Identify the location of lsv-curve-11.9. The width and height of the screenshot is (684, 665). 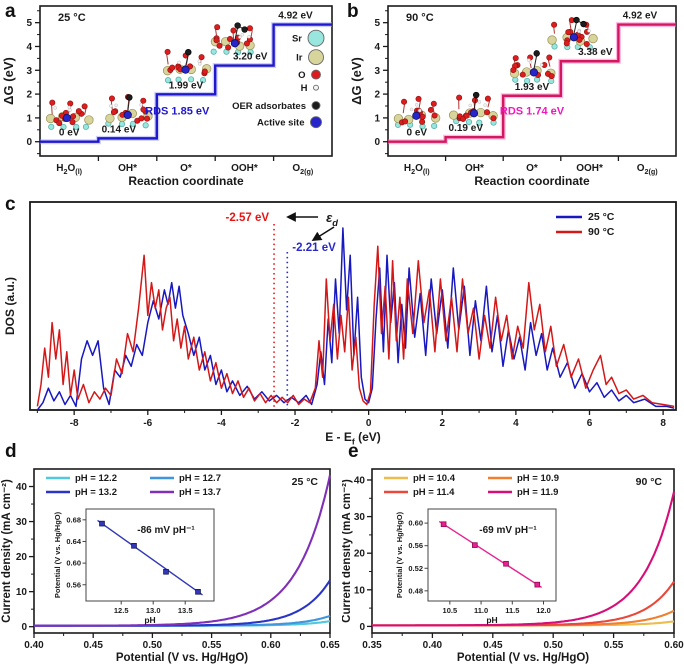
(524, 559).